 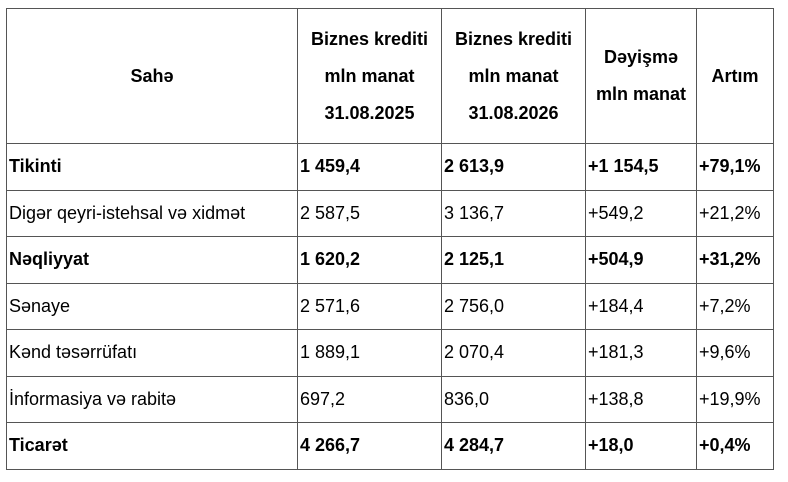 I want to click on table-cell: İnformasiya və rabitə, so click(x=152, y=399).